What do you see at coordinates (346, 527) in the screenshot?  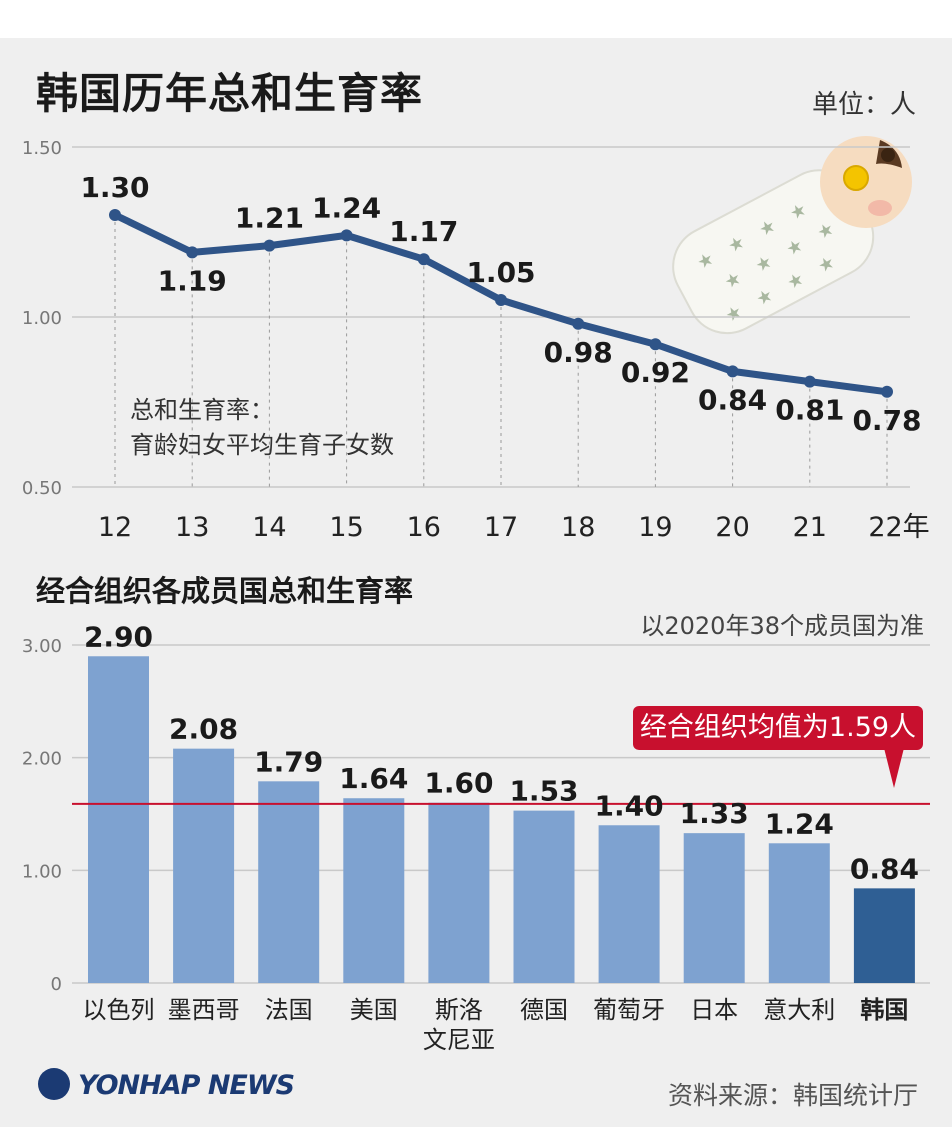 I see `x-tick-label: 15` at bounding box center [346, 527].